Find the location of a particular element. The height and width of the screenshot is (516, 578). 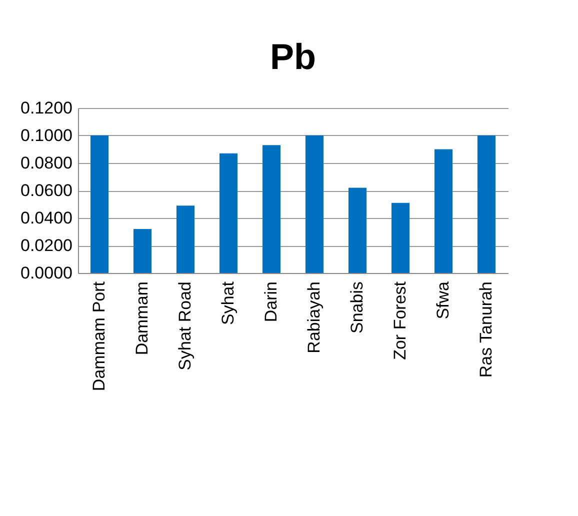

x-tick-label: Rabiayah is located at coordinates (314, 318).